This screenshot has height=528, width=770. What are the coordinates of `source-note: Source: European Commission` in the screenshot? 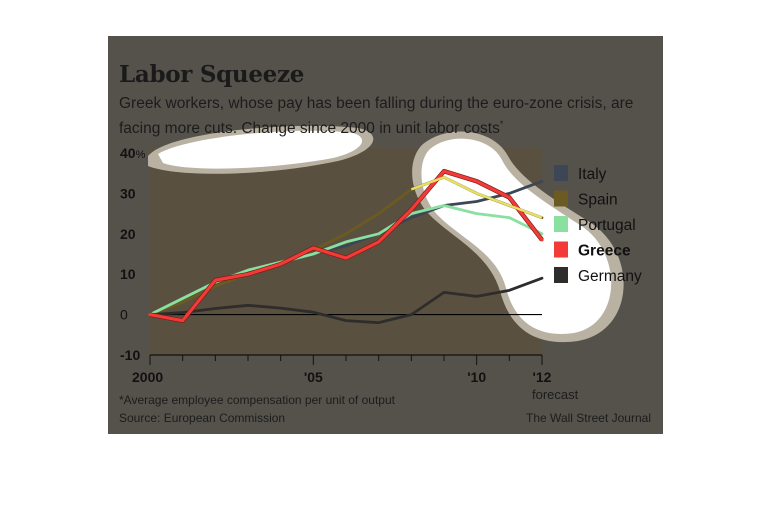 It's located at (202, 418).